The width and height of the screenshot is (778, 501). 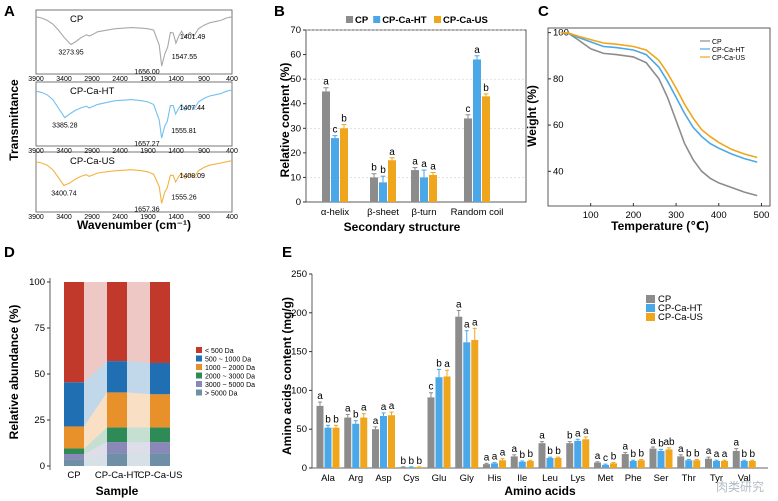 What do you see at coordinates (63, 193) in the screenshot?
I see `ftir-peak-label: 3400.74` at bounding box center [63, 193].